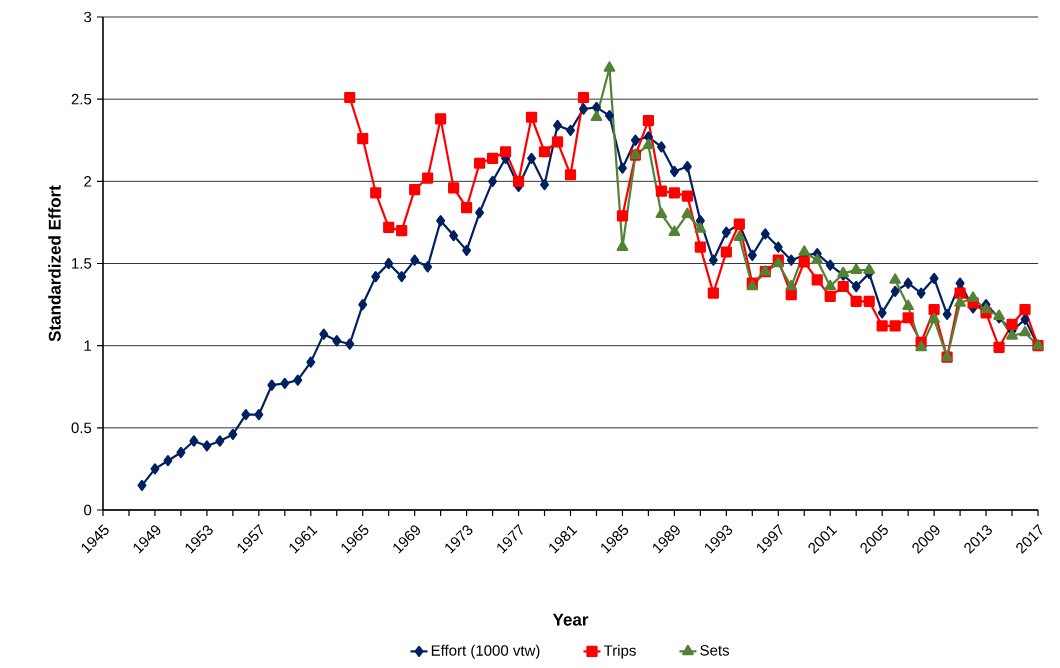 The width and height of the screenshot is (1060, 668). What do you see at coordinates (485, 651) in the screenshot?
I see `legend-label: Effort (1000 vtw)` at bounding box center [485, 651].